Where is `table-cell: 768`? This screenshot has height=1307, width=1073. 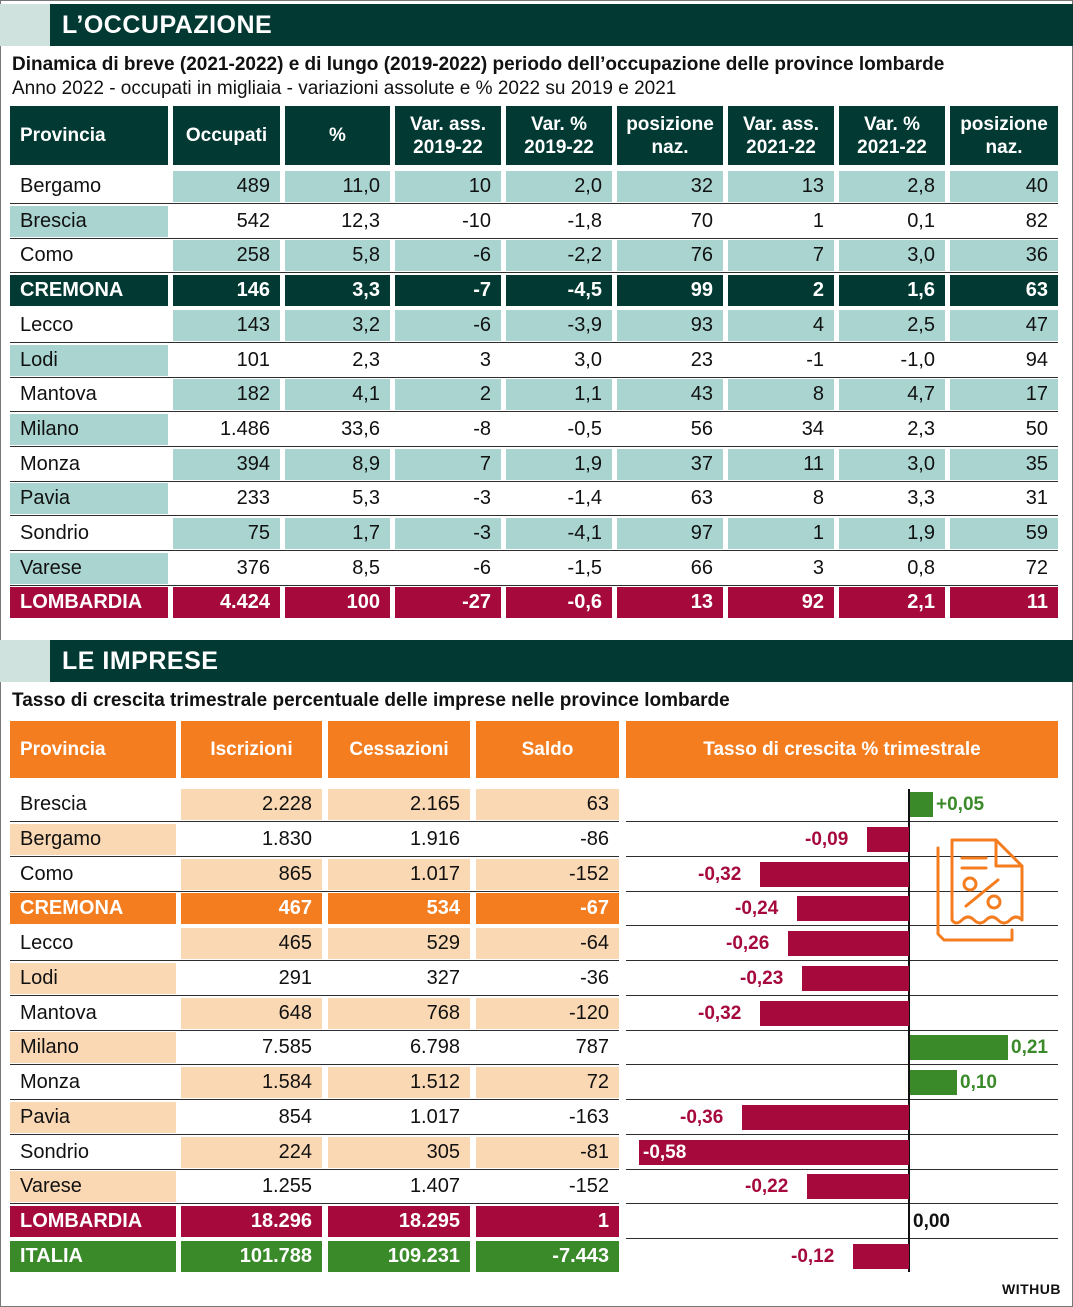
table-cell: 768 is located at coordinates (399, 1013).